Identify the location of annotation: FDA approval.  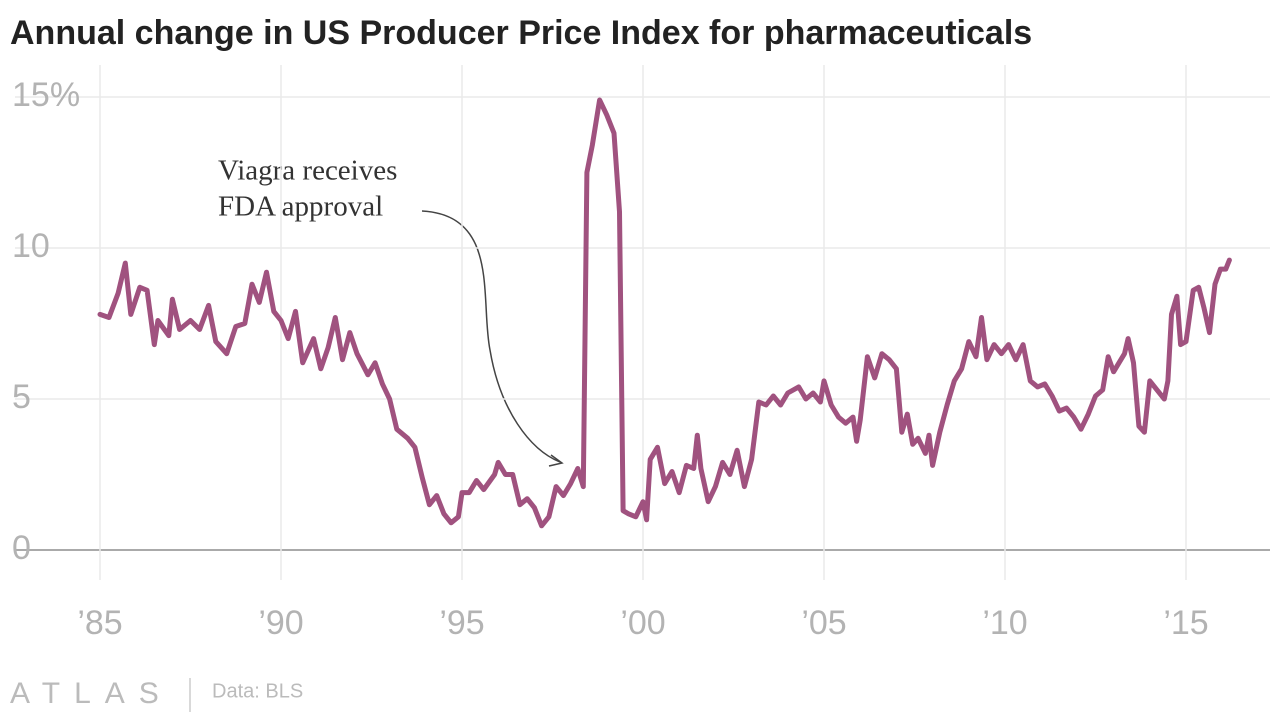
(300, 207).